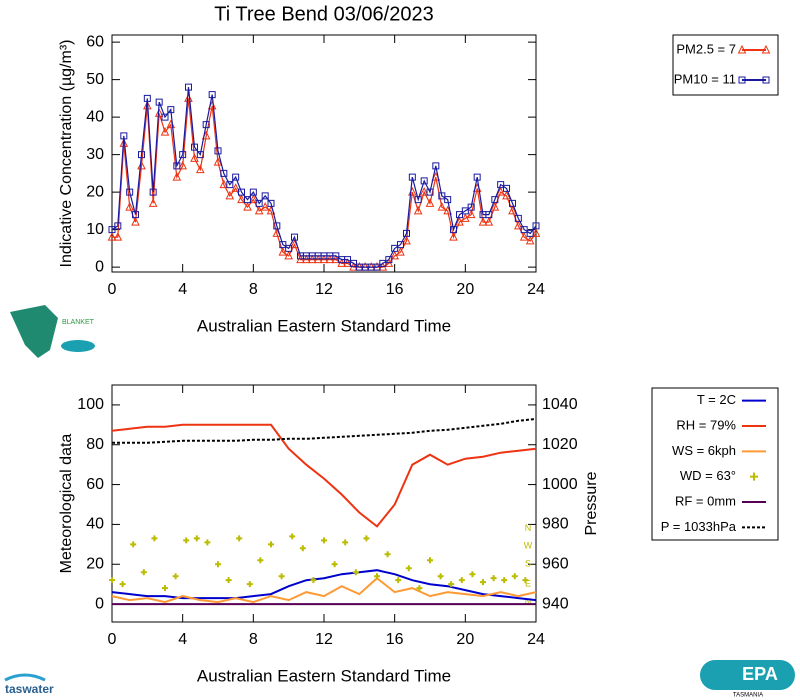 This screenshot has height=700, width=800. I want to click on legend-box, so click(725, 65).